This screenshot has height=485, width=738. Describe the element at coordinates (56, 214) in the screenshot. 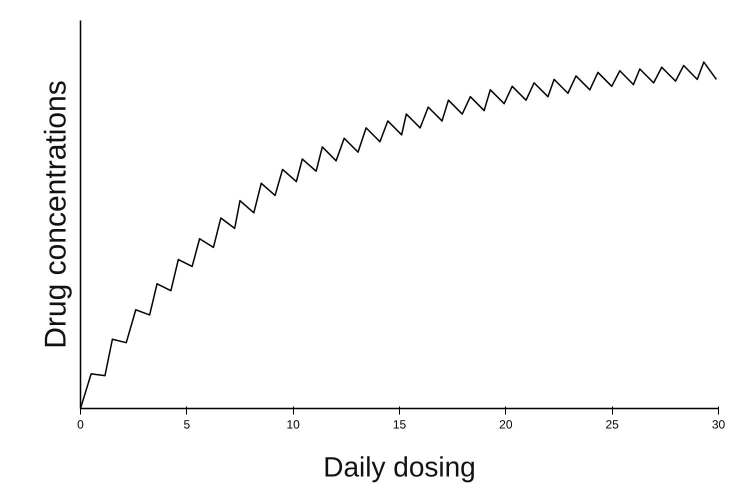

I see `y-axis-title: Drug concentrations` at that location.